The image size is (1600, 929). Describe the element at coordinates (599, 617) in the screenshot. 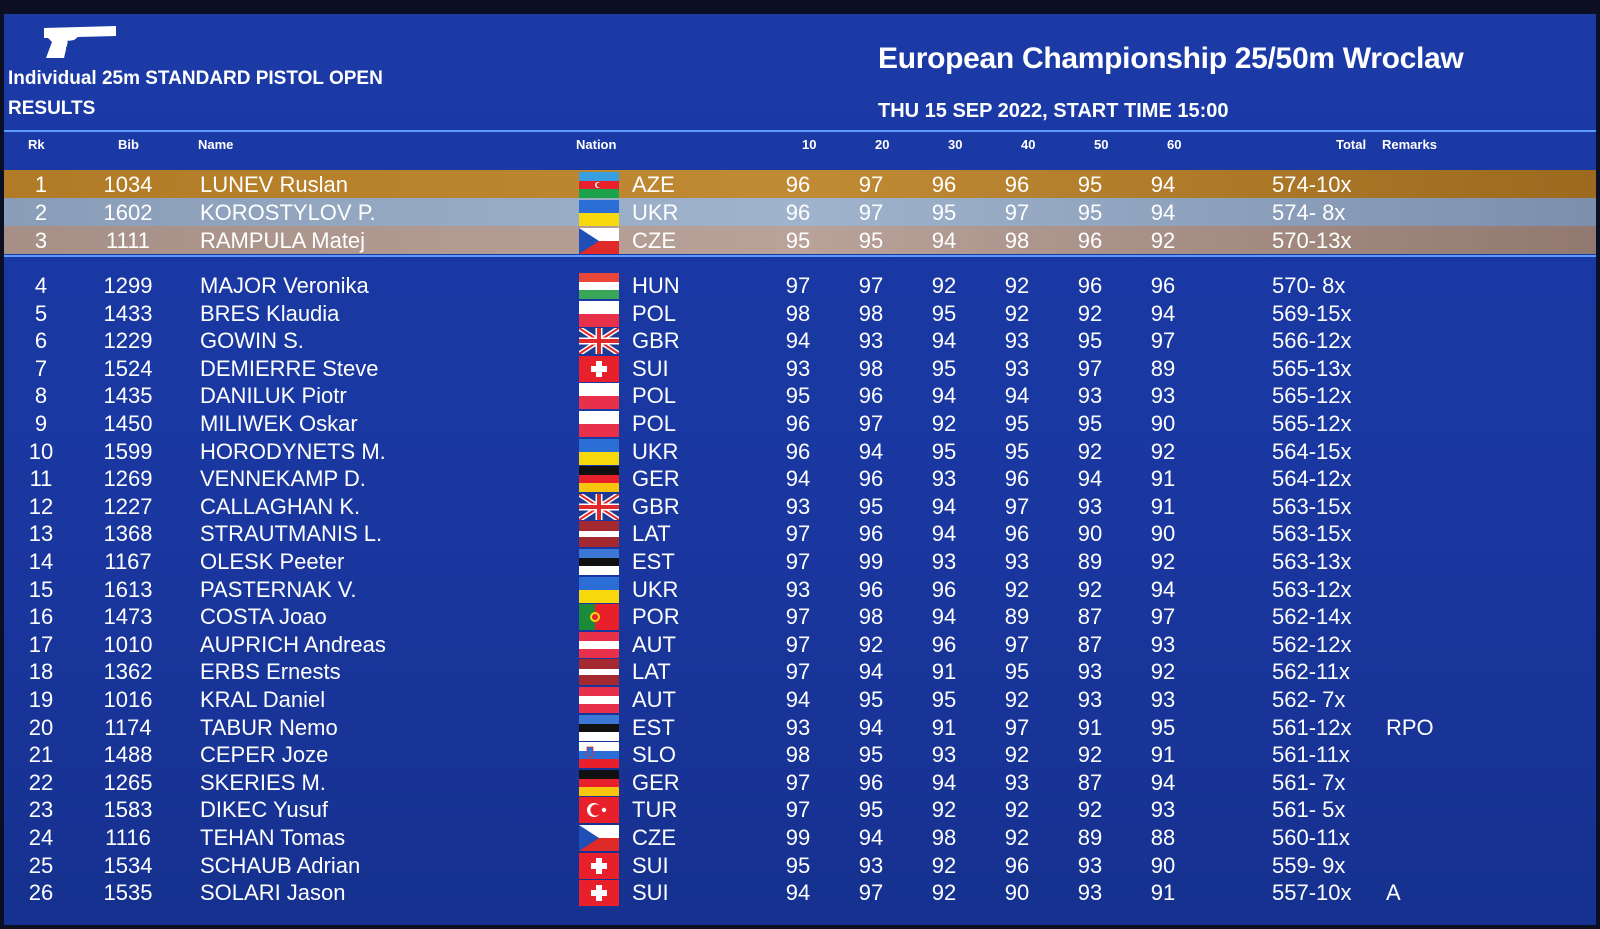

I see `flag-por-icon` at that location.